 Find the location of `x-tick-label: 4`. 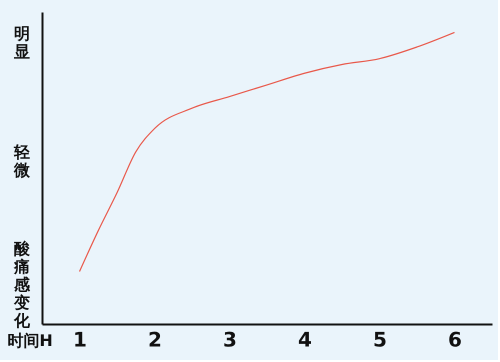

x-tick-label: 4 is located at coordinates (305, 340).